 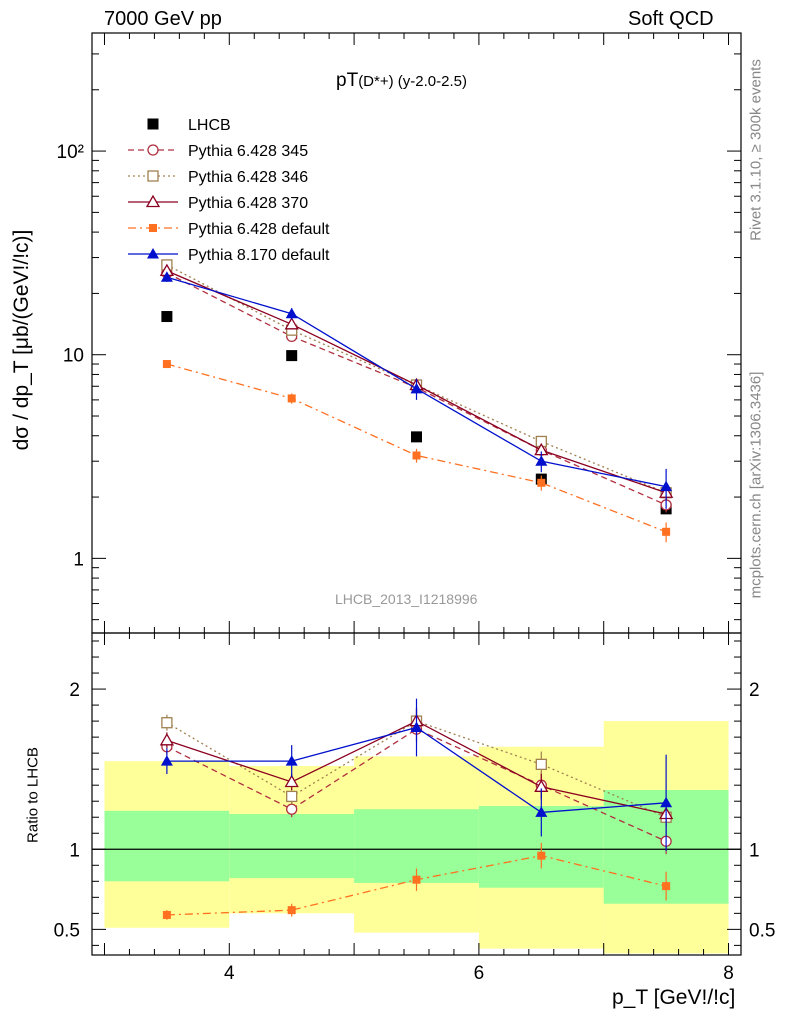 I want to click on legend-entry-4: Pythia 6.428 default, so click(x=229, y=229).